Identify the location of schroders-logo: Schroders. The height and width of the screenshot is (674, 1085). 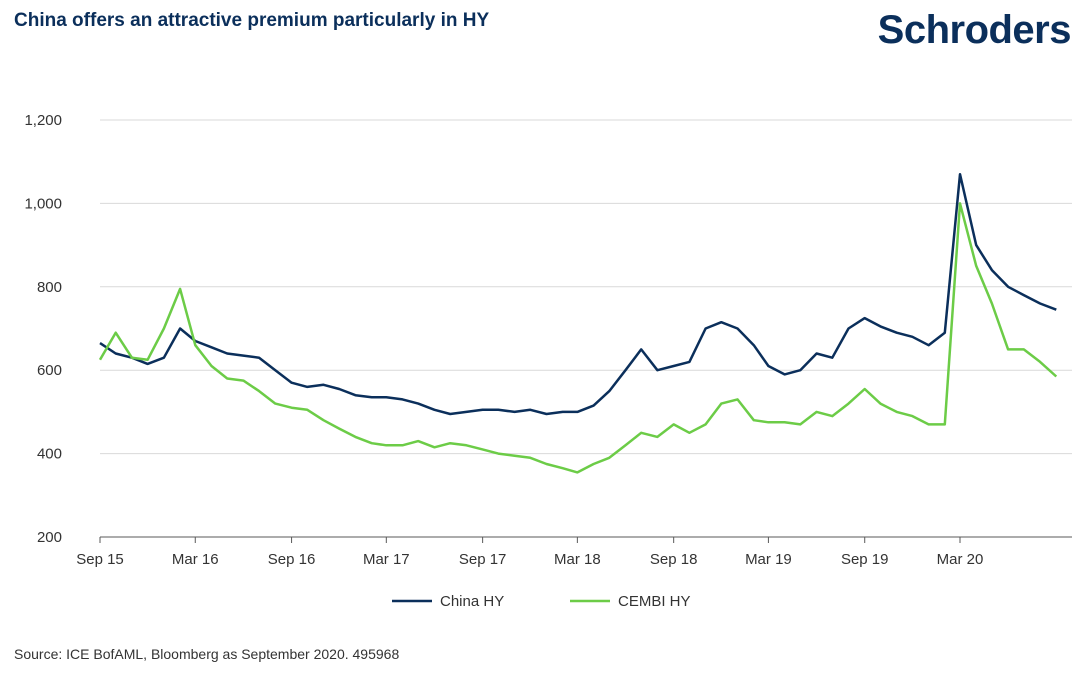
(974, 30).